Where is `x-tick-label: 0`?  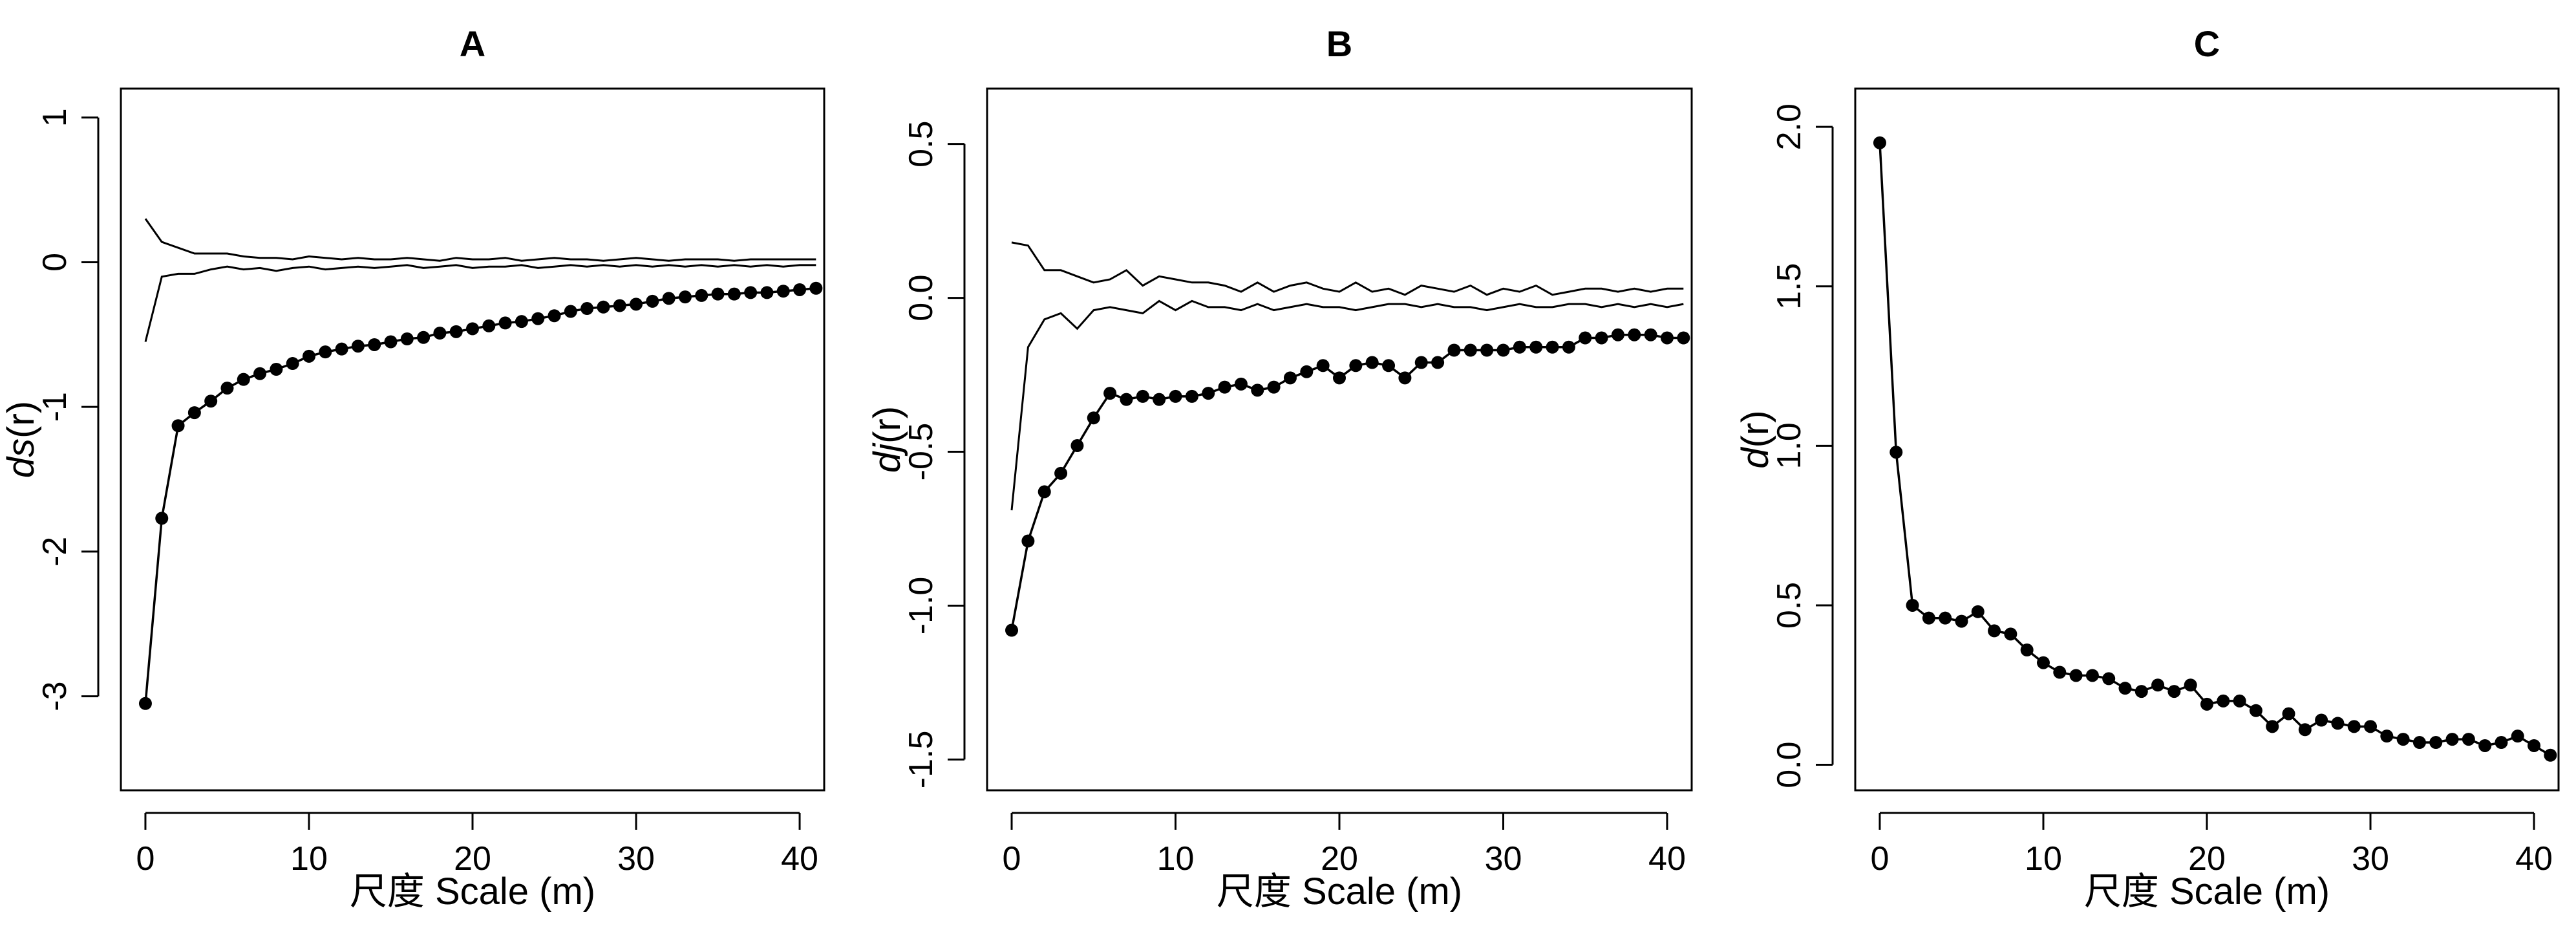 x-tick-label: 0 is located at coordinates (145, 859).